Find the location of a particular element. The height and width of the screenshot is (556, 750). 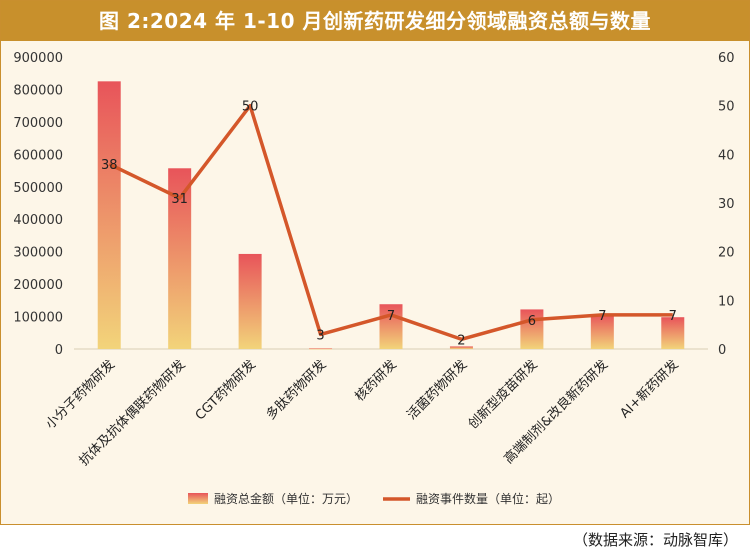

right-axis-tick-label: 0 is located at coordinates (722, 350).